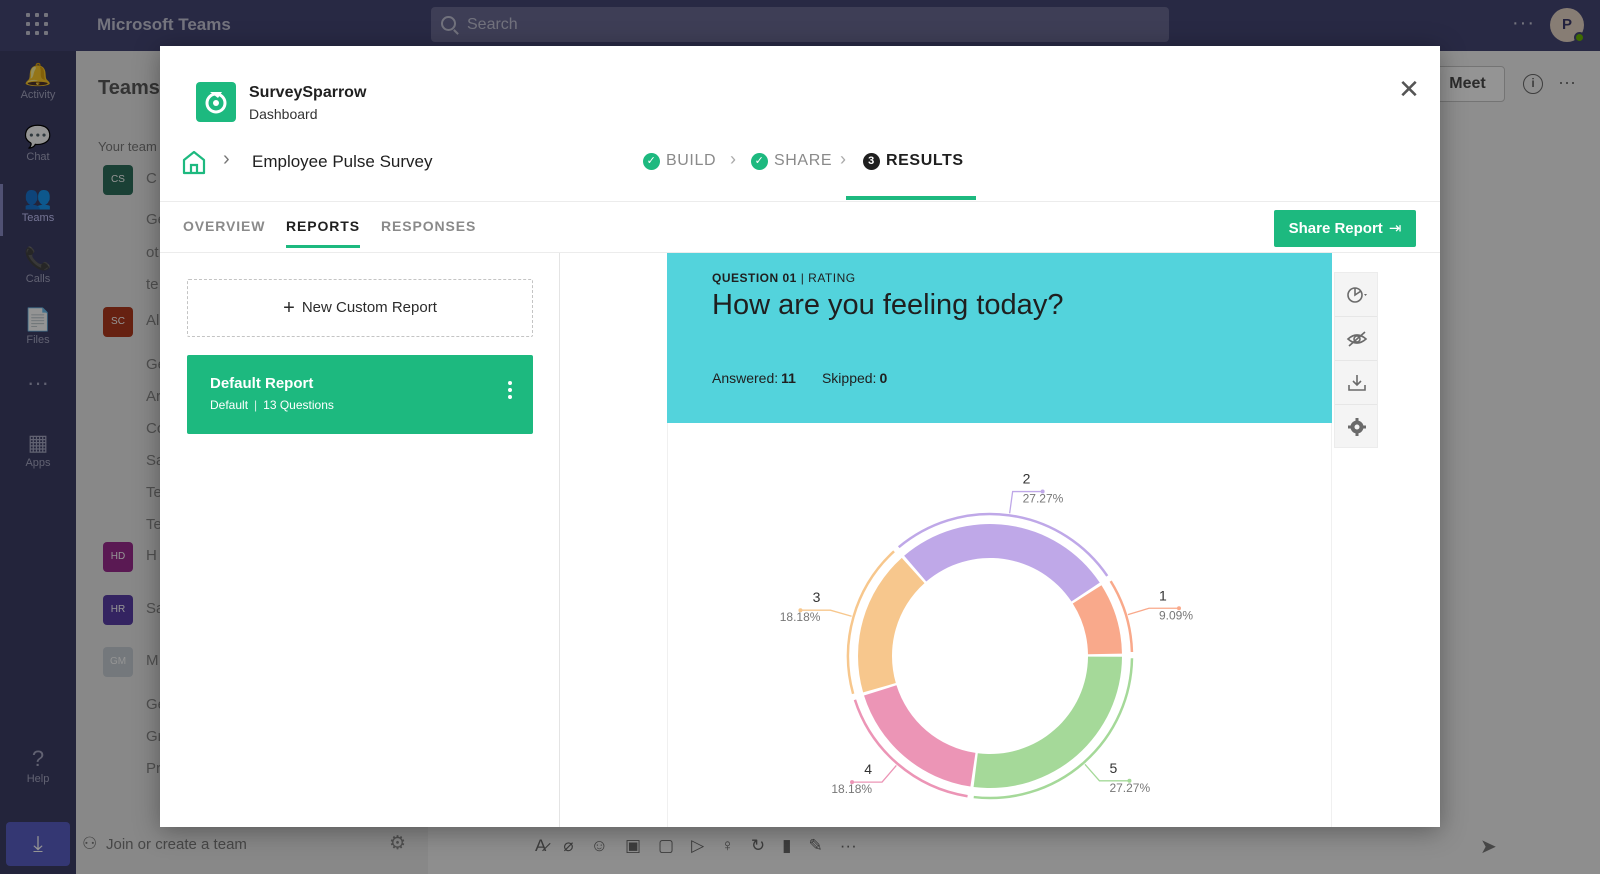 The width and height of the screenshot is (1600, 874). What do you see at coordinates (38, 197) in the screenshot?
I see `teams-icon: 👥` at bounding box center [38, 197].